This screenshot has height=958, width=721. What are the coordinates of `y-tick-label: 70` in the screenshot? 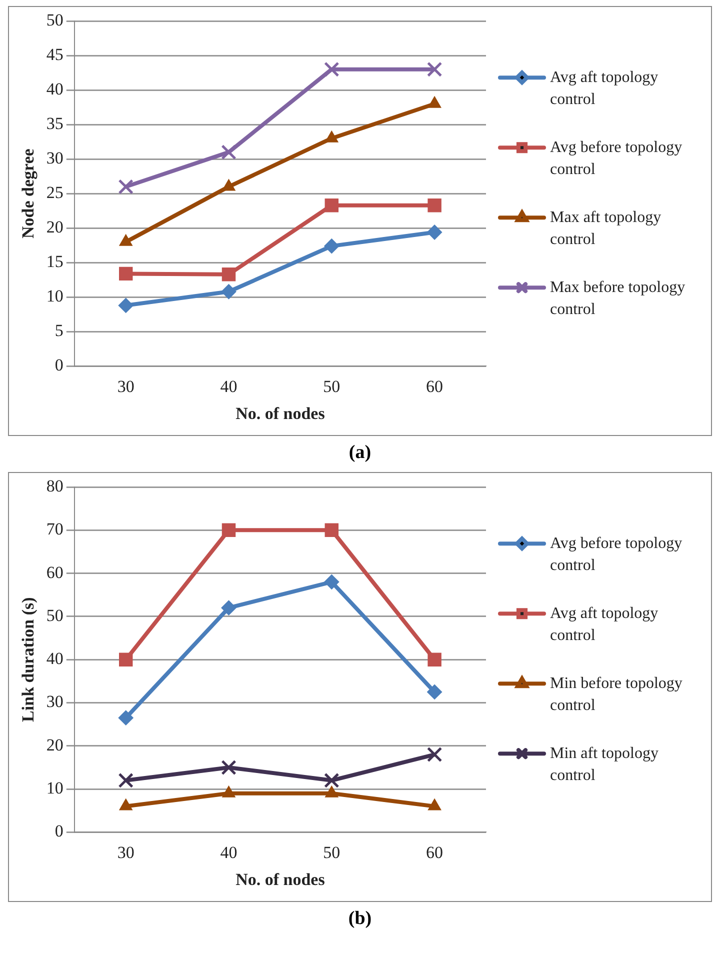 It's located at (55, 529).